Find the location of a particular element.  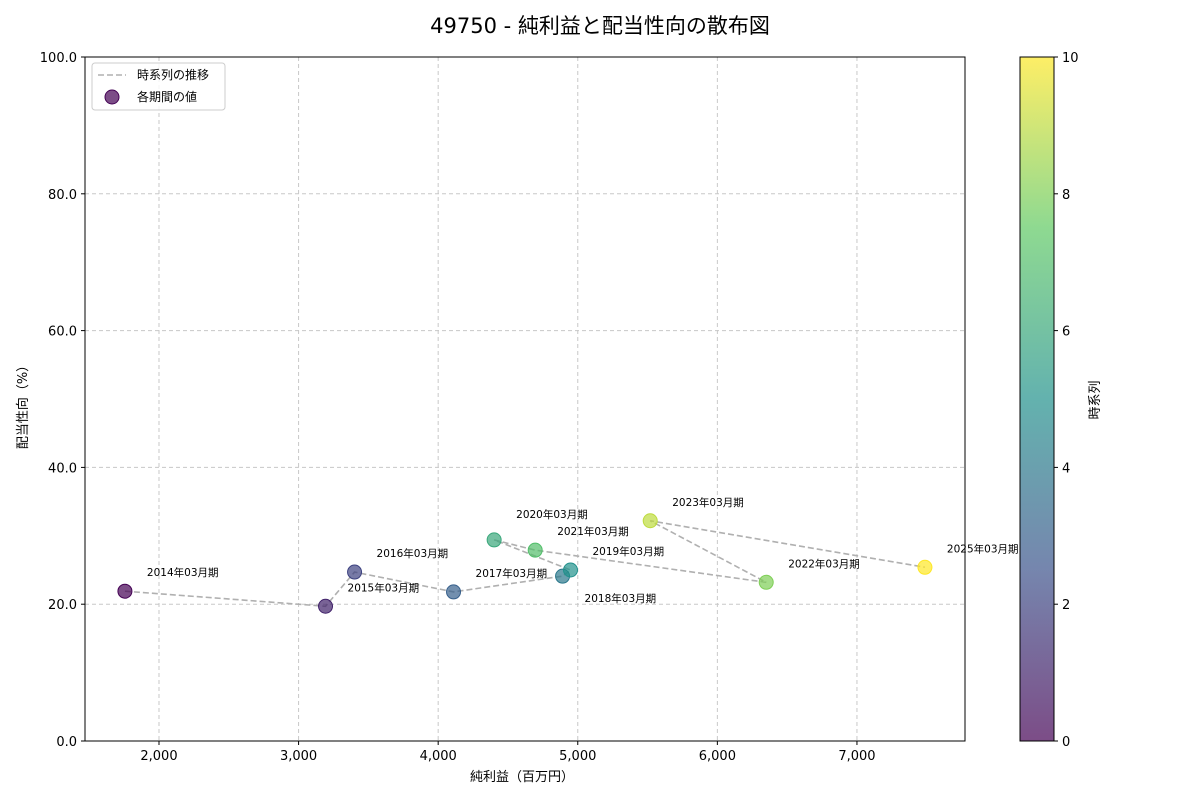

y-axis-label: 配当性向（%） is located at coordinates (23, 404).